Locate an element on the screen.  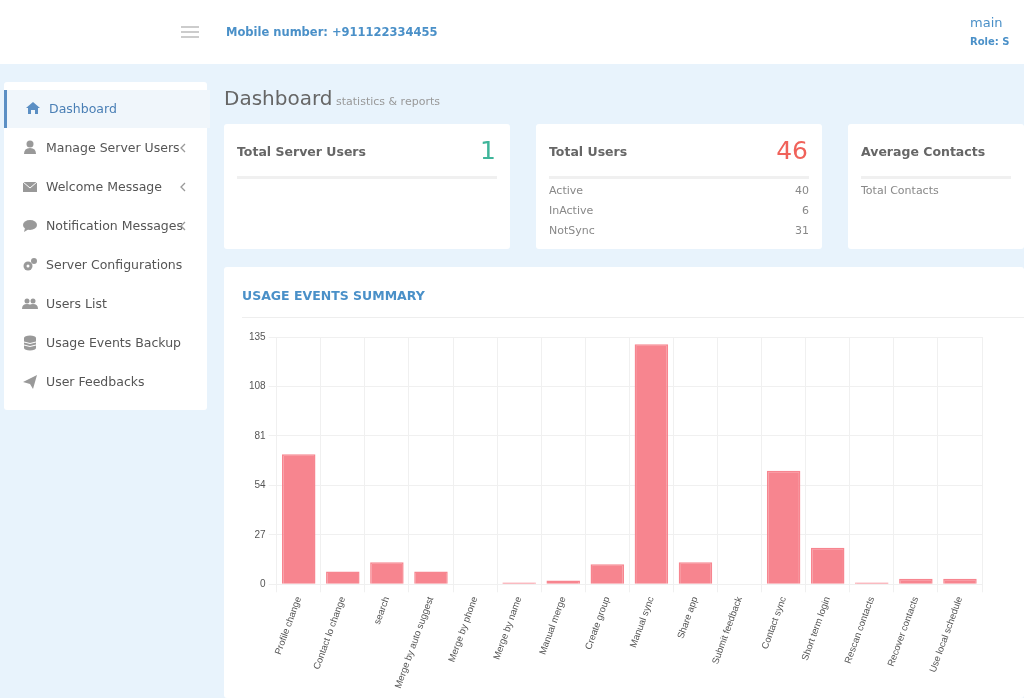
x-tick-label: search is located at coordinates (381, 610).